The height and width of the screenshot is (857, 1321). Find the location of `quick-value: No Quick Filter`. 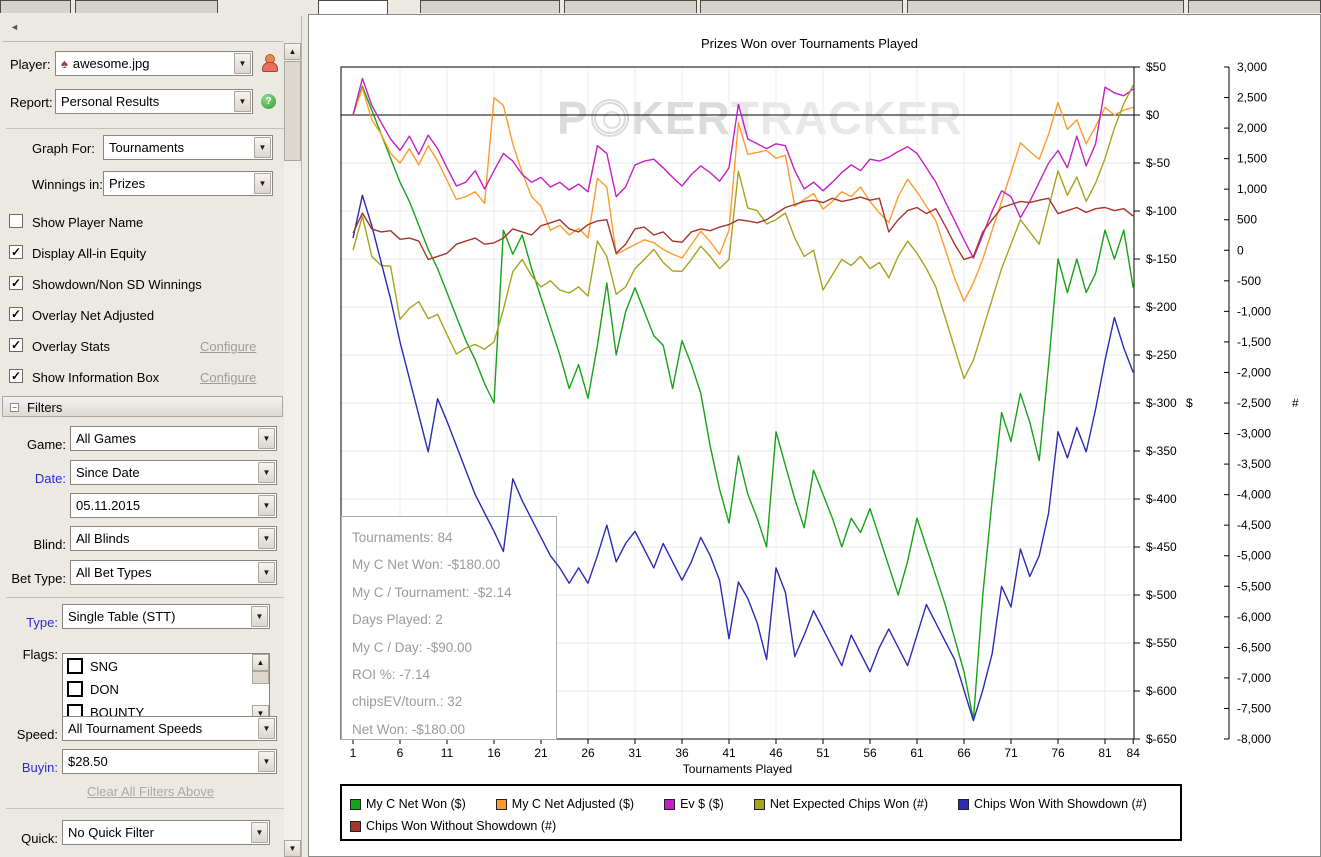

quick-value: No Quick Filter is located at coordinates (111, 832).